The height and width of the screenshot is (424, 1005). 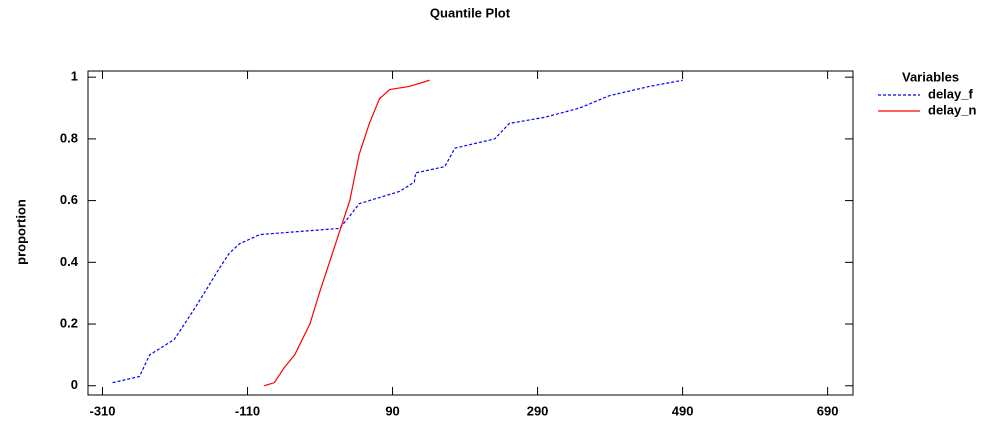 What do you see at coordinates (683, 410) in the screenshot?
I see `x-tick-label: 490` at bounding box center [683, 410].